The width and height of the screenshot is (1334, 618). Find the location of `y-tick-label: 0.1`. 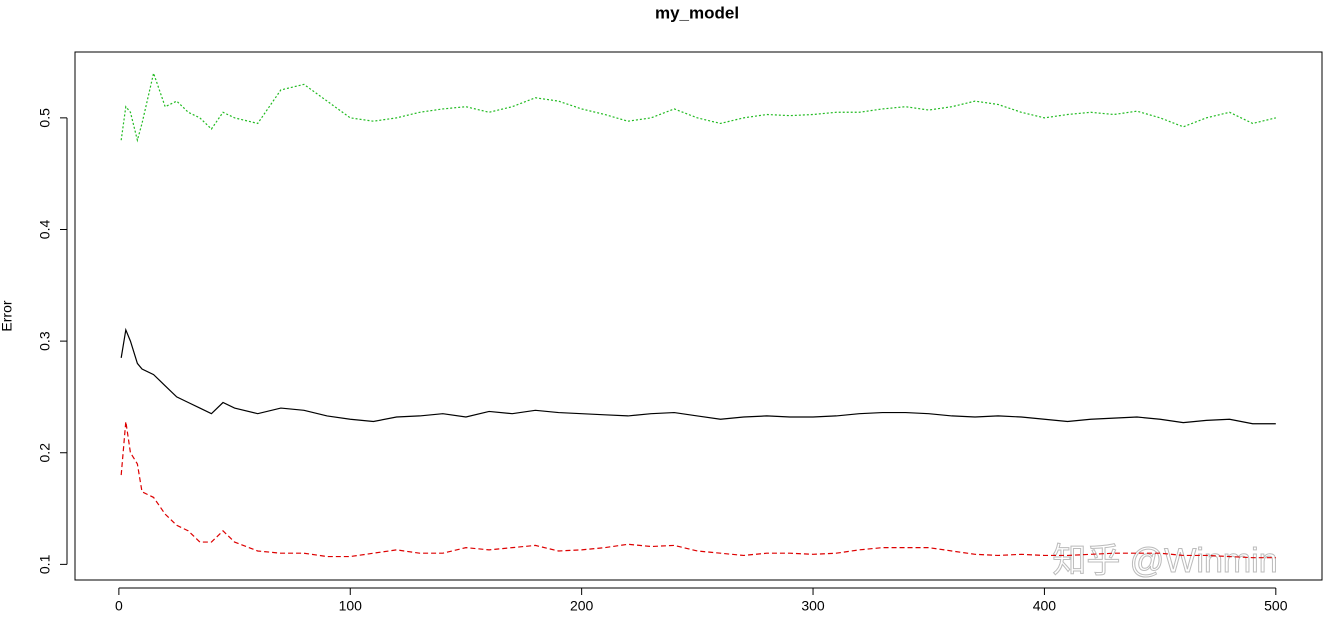

y-tick-label: 0.1 is located at coordinates (45, 564).